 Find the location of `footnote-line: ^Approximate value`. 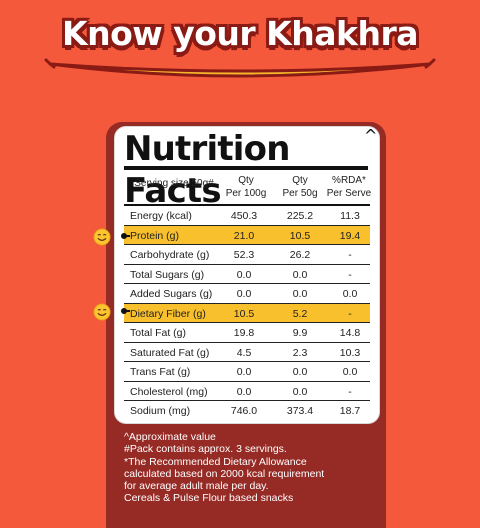

footnote-line: ^Approximate value is located at coordinates (170, 437).